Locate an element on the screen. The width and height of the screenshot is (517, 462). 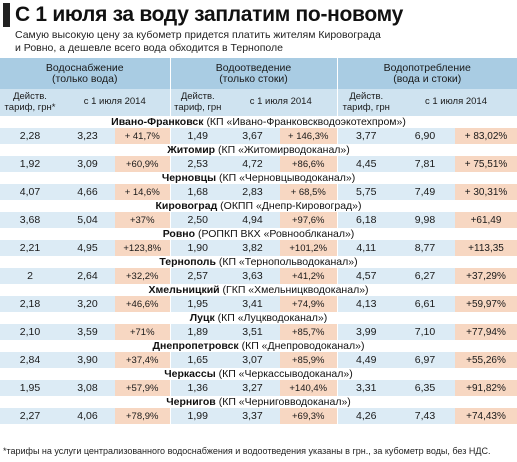
city-row: Черкассы (КП «Черкассыводоканал») is located at coordinates (258, 374).